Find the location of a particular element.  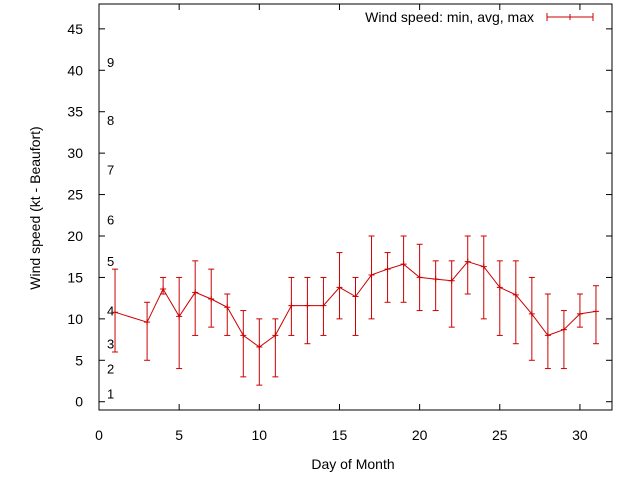

y-tick-label: 5 is located at coordinates (79, 360).